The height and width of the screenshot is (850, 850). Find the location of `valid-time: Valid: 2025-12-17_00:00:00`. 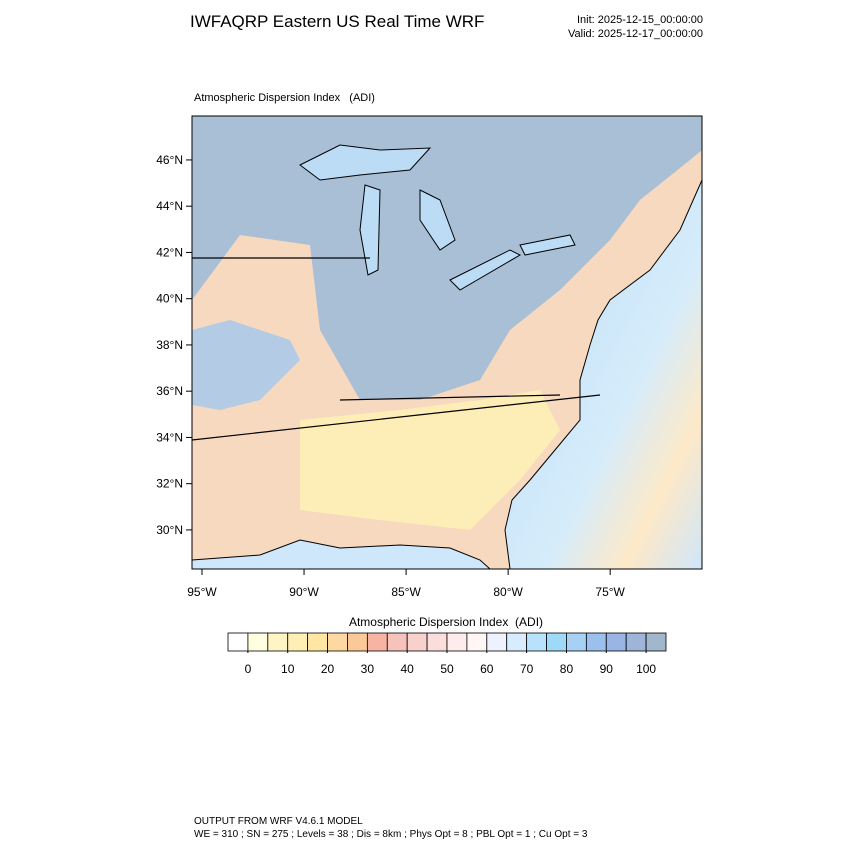

valid-time: Valid: 2025-12-17_00:00:00 is located at coordinates (635, 34).